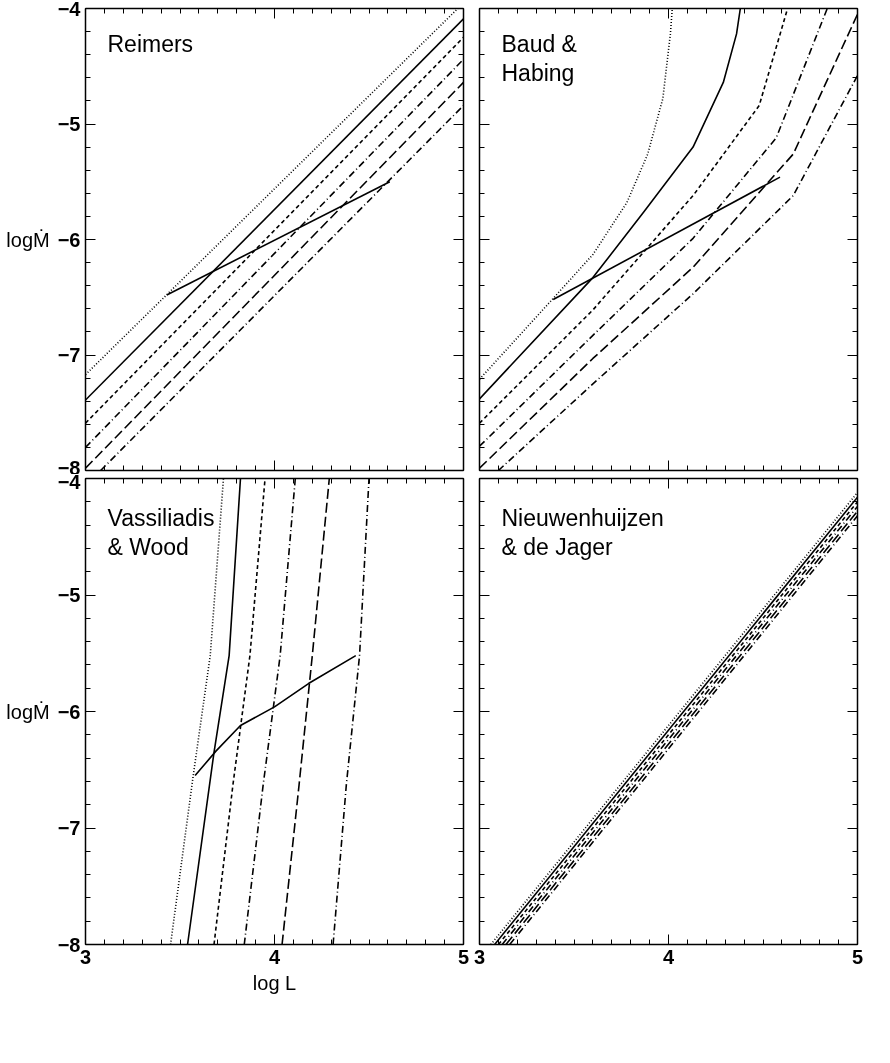 Image resolution: width=890 pixels, height=1063 pixels. I want to click on text: Reimers, so click(150, 43).